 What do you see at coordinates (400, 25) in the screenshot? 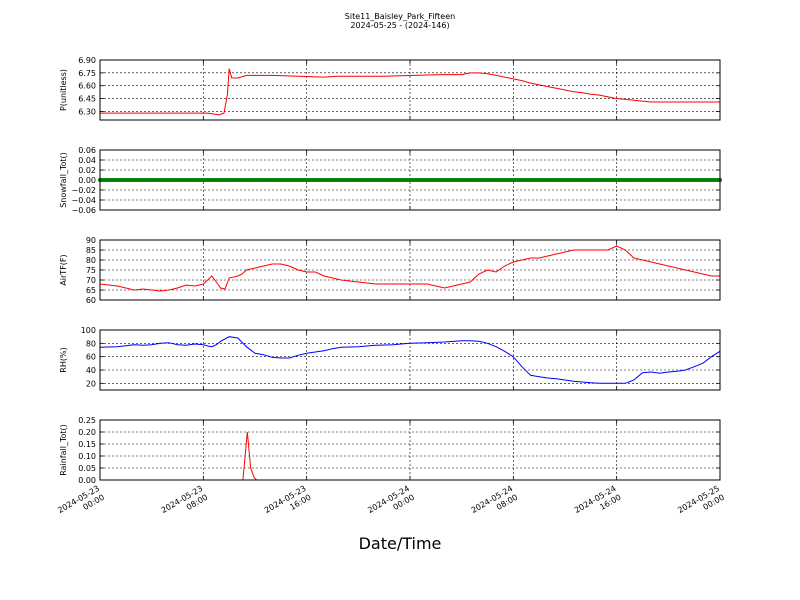
I see `chart-subtitle: 2024-05-25 - (2024-146)` at bounding box center [400, 25].